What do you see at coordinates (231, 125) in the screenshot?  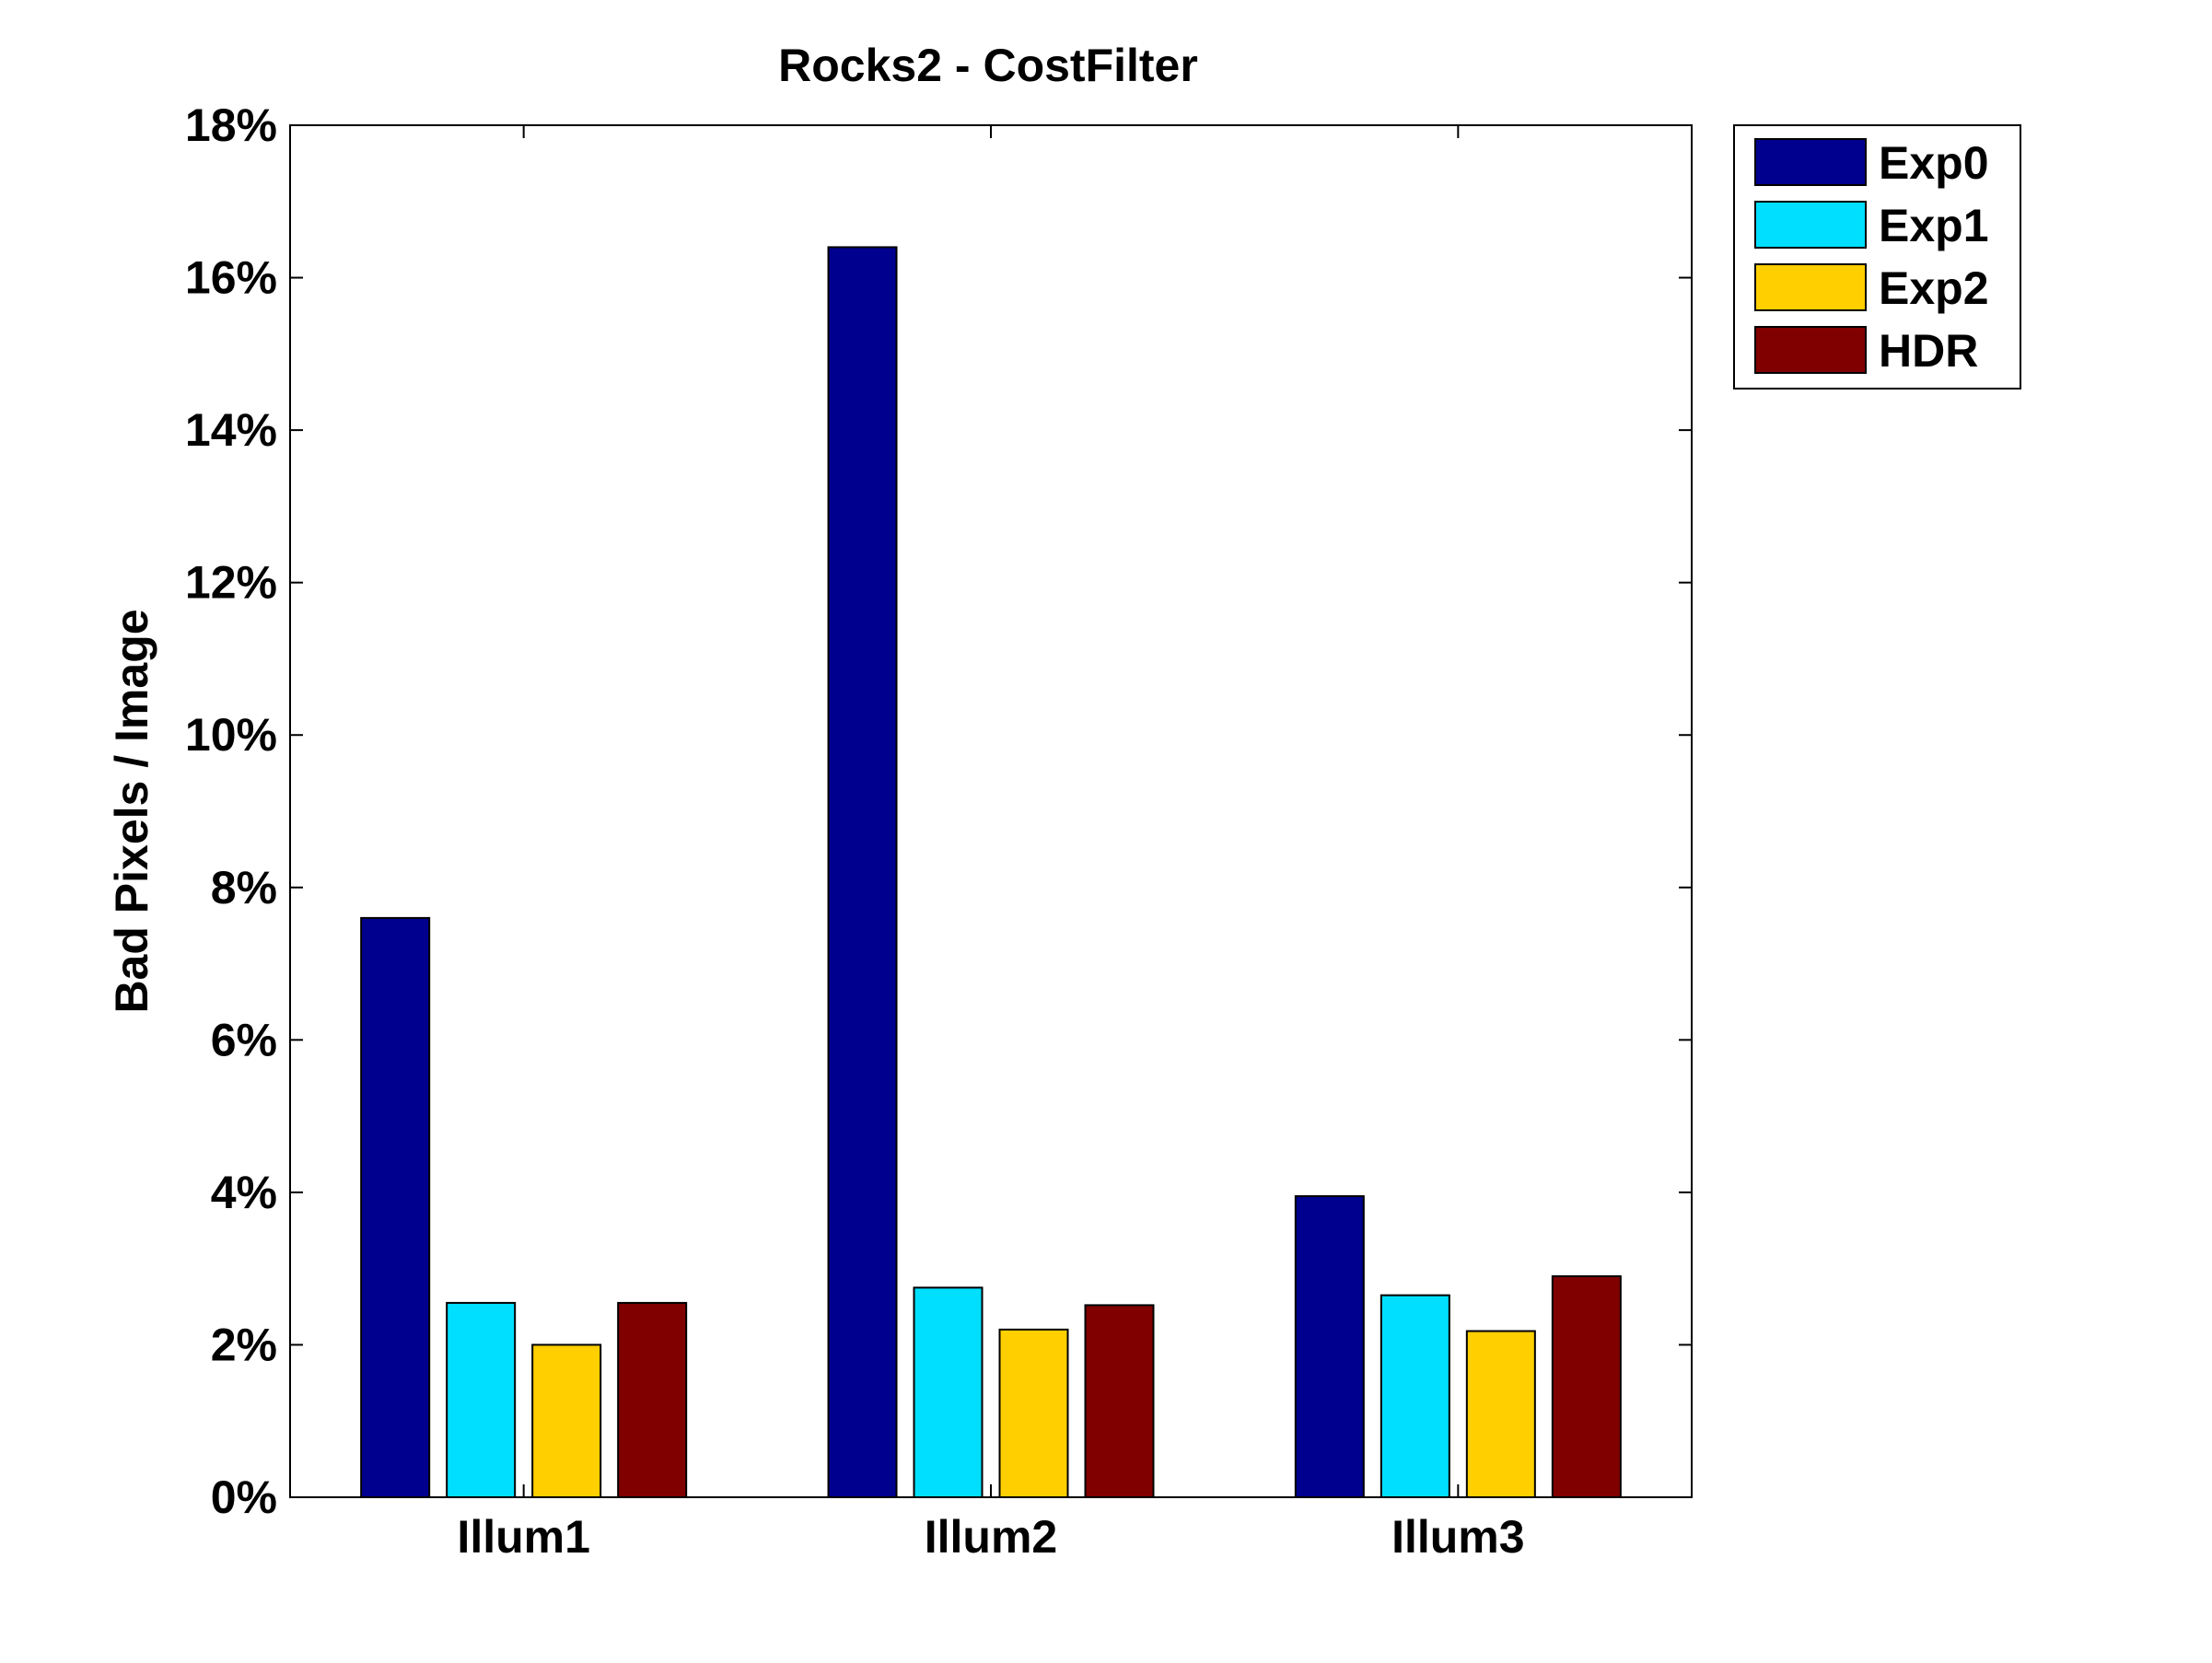 I see `y-tick-label: 18%` at bounding box center [231, 125].